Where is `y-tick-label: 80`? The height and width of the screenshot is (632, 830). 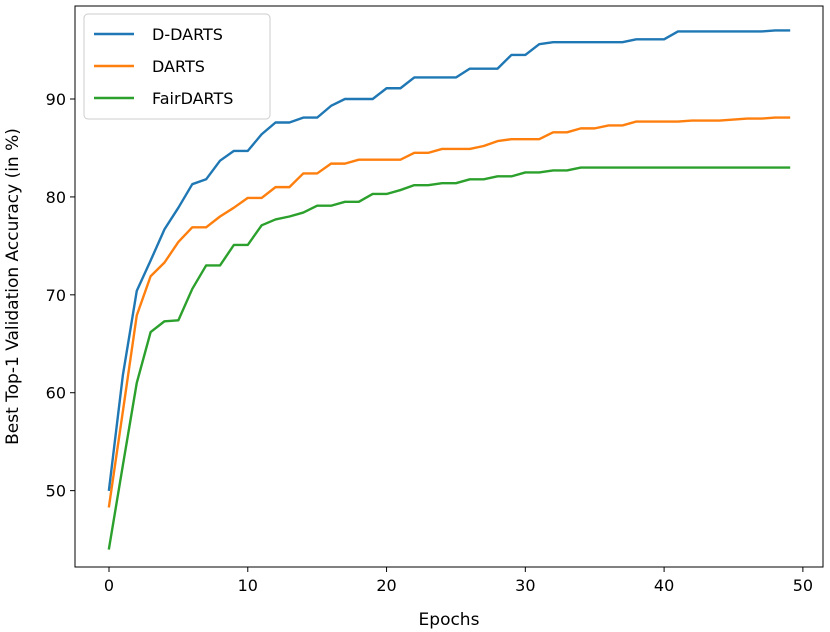 y-tick-label: 80 is located at coordinates (56, 197).